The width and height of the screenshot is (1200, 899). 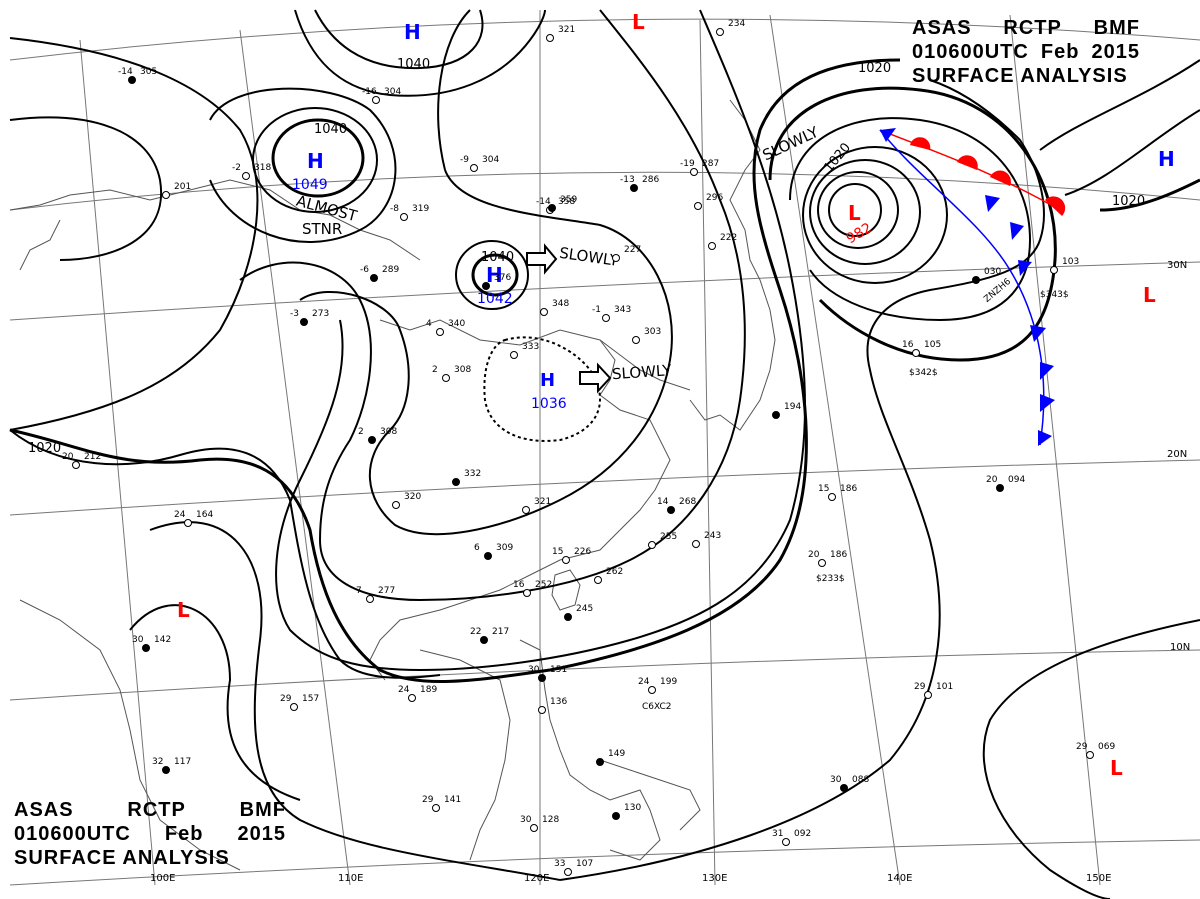 What do you see at coordinates (899, 878) in the screenshot?
I see `longitude-label: 140E` at bounding box center [899, 878].